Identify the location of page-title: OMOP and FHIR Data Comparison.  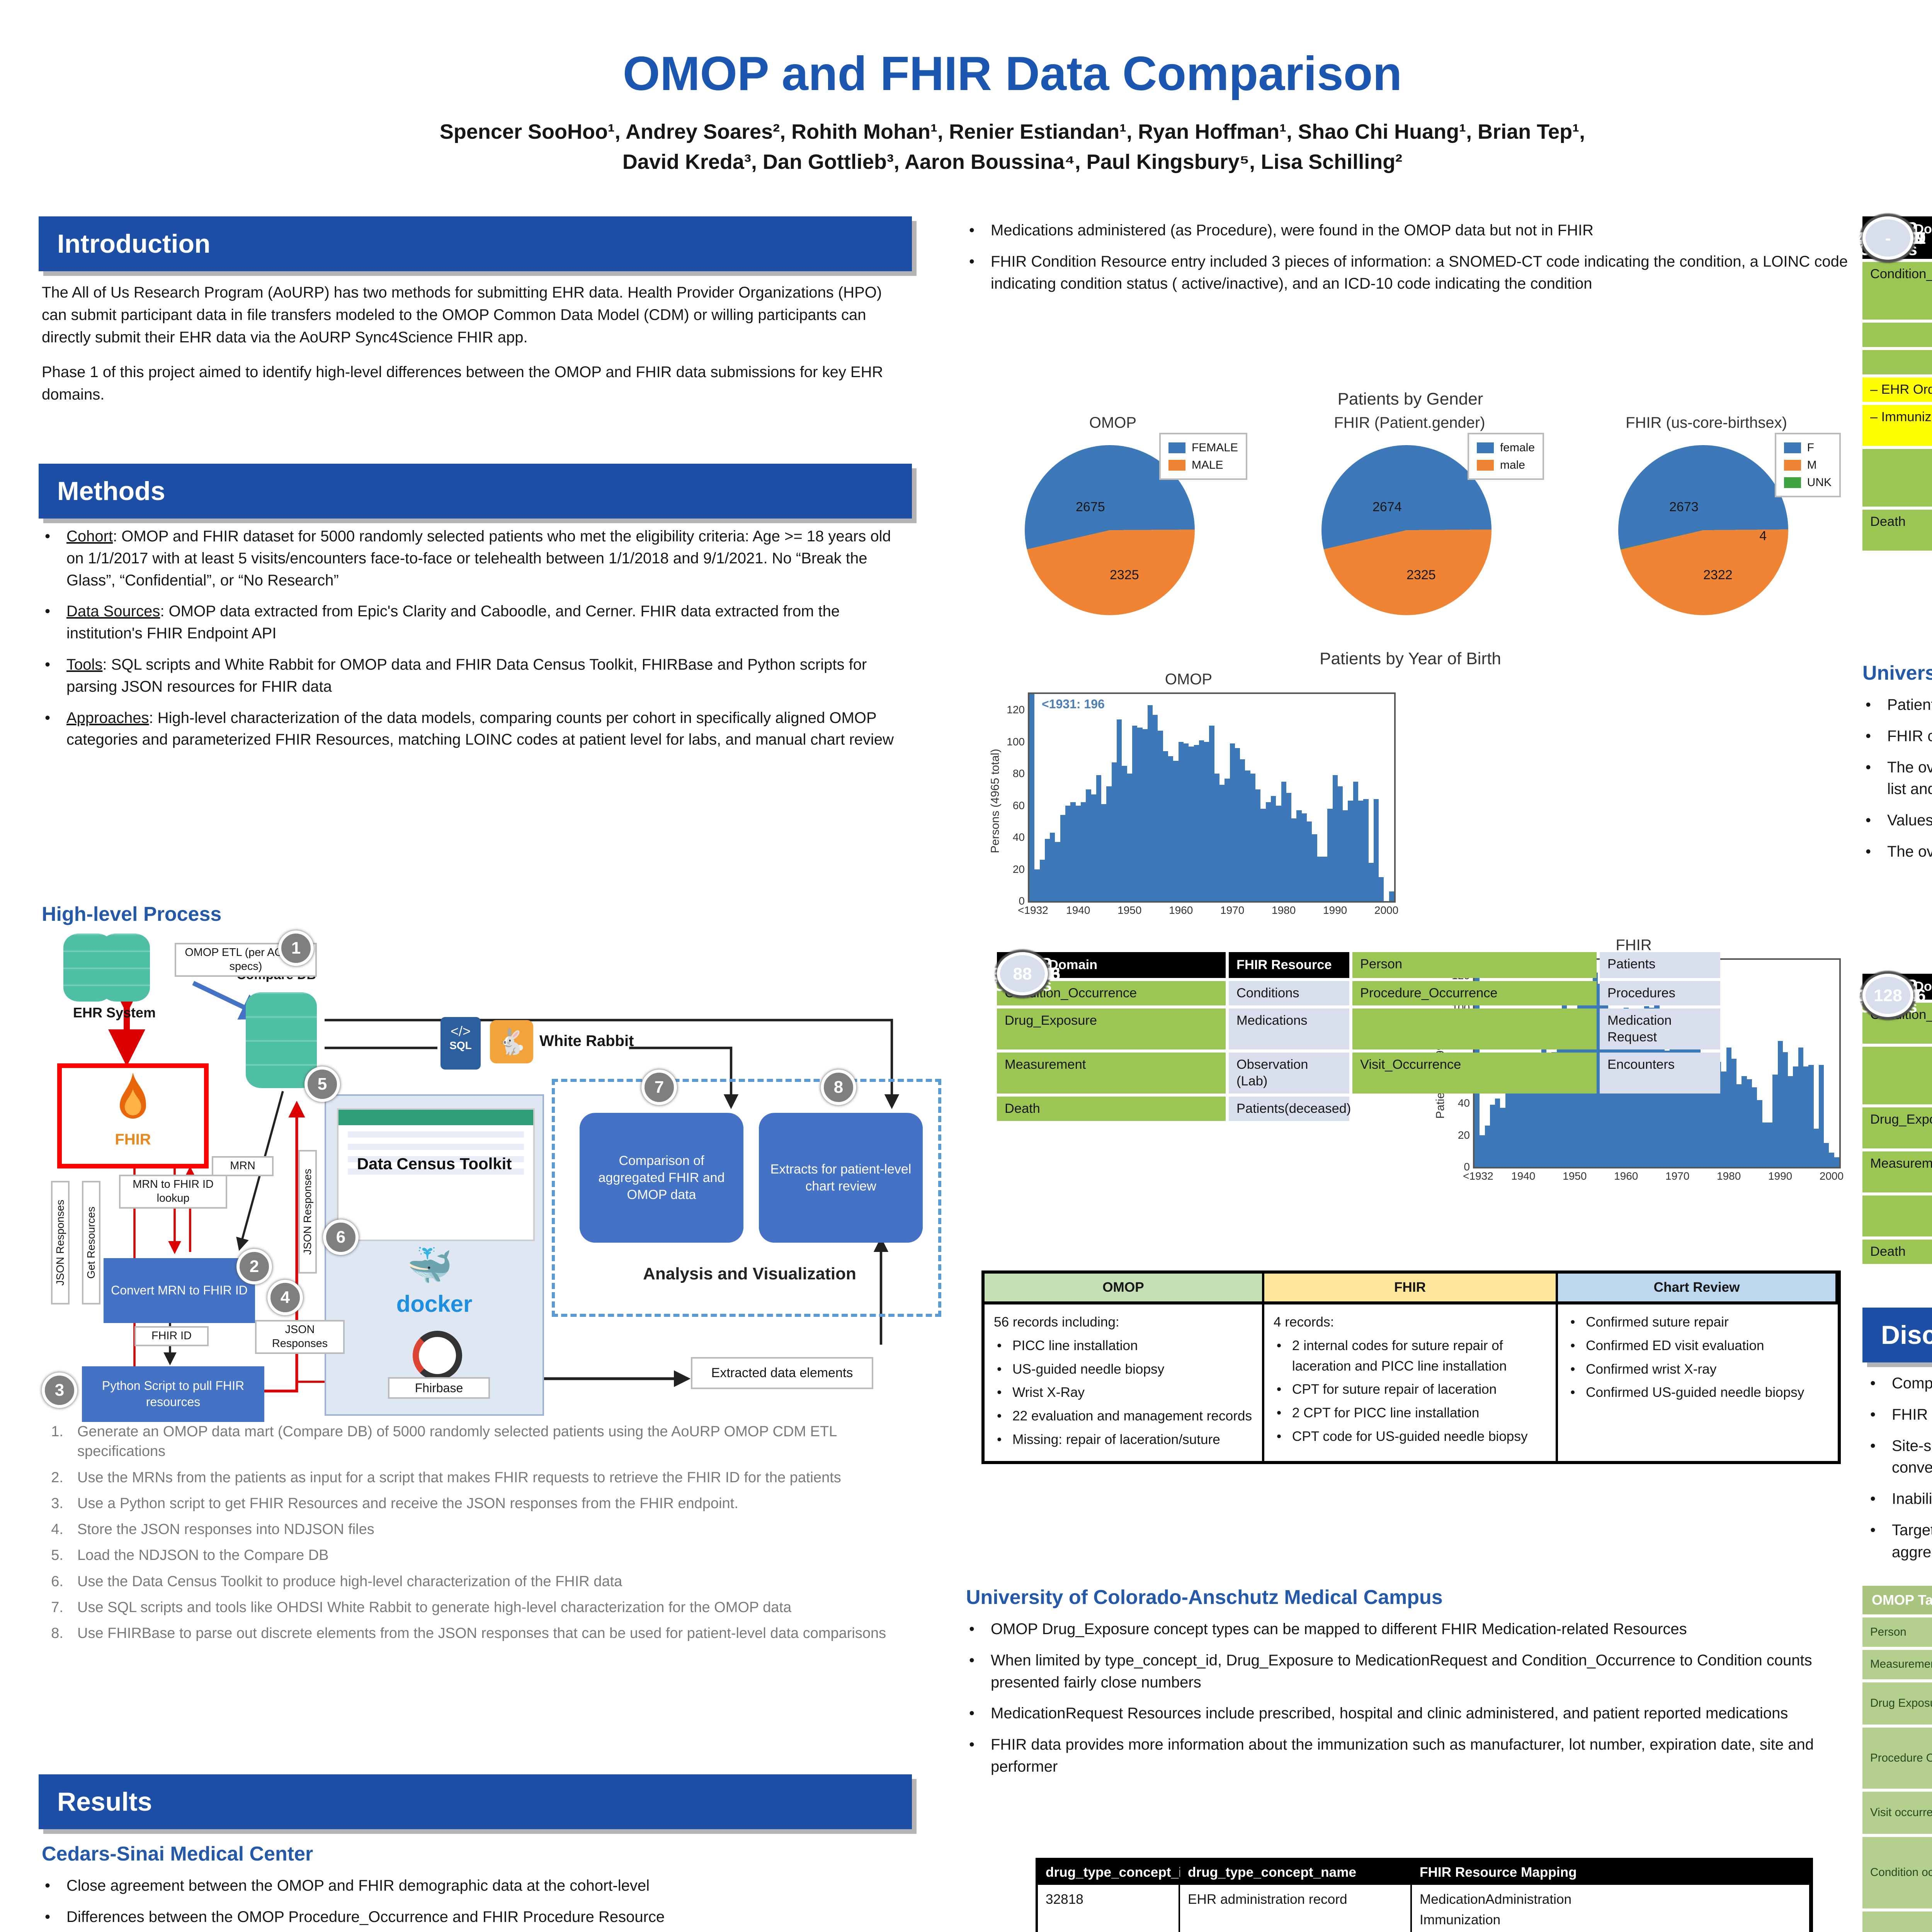
(1012, 74).